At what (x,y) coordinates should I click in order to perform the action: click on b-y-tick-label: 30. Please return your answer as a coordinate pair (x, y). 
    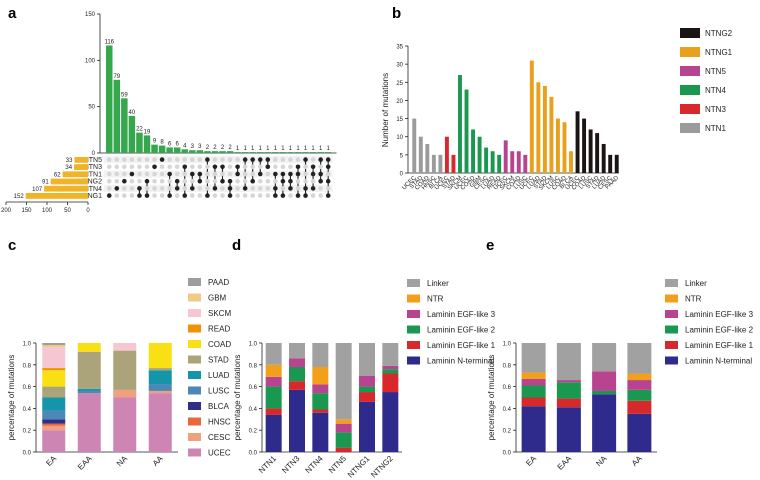
    Looking at the image, I should click on (399, 66).